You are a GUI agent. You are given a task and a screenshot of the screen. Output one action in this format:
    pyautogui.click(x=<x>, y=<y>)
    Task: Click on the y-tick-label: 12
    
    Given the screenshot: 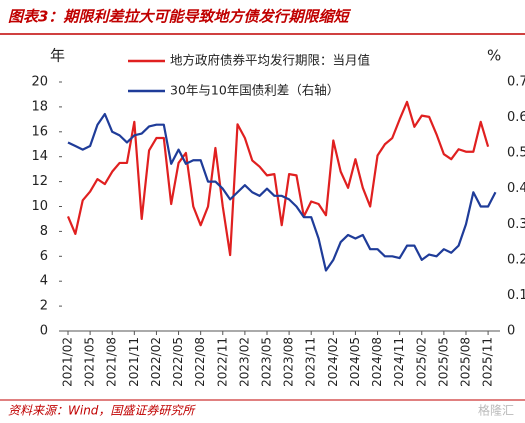 What is the action you would take?
    pyautogui.click(x=39, y=181)
    